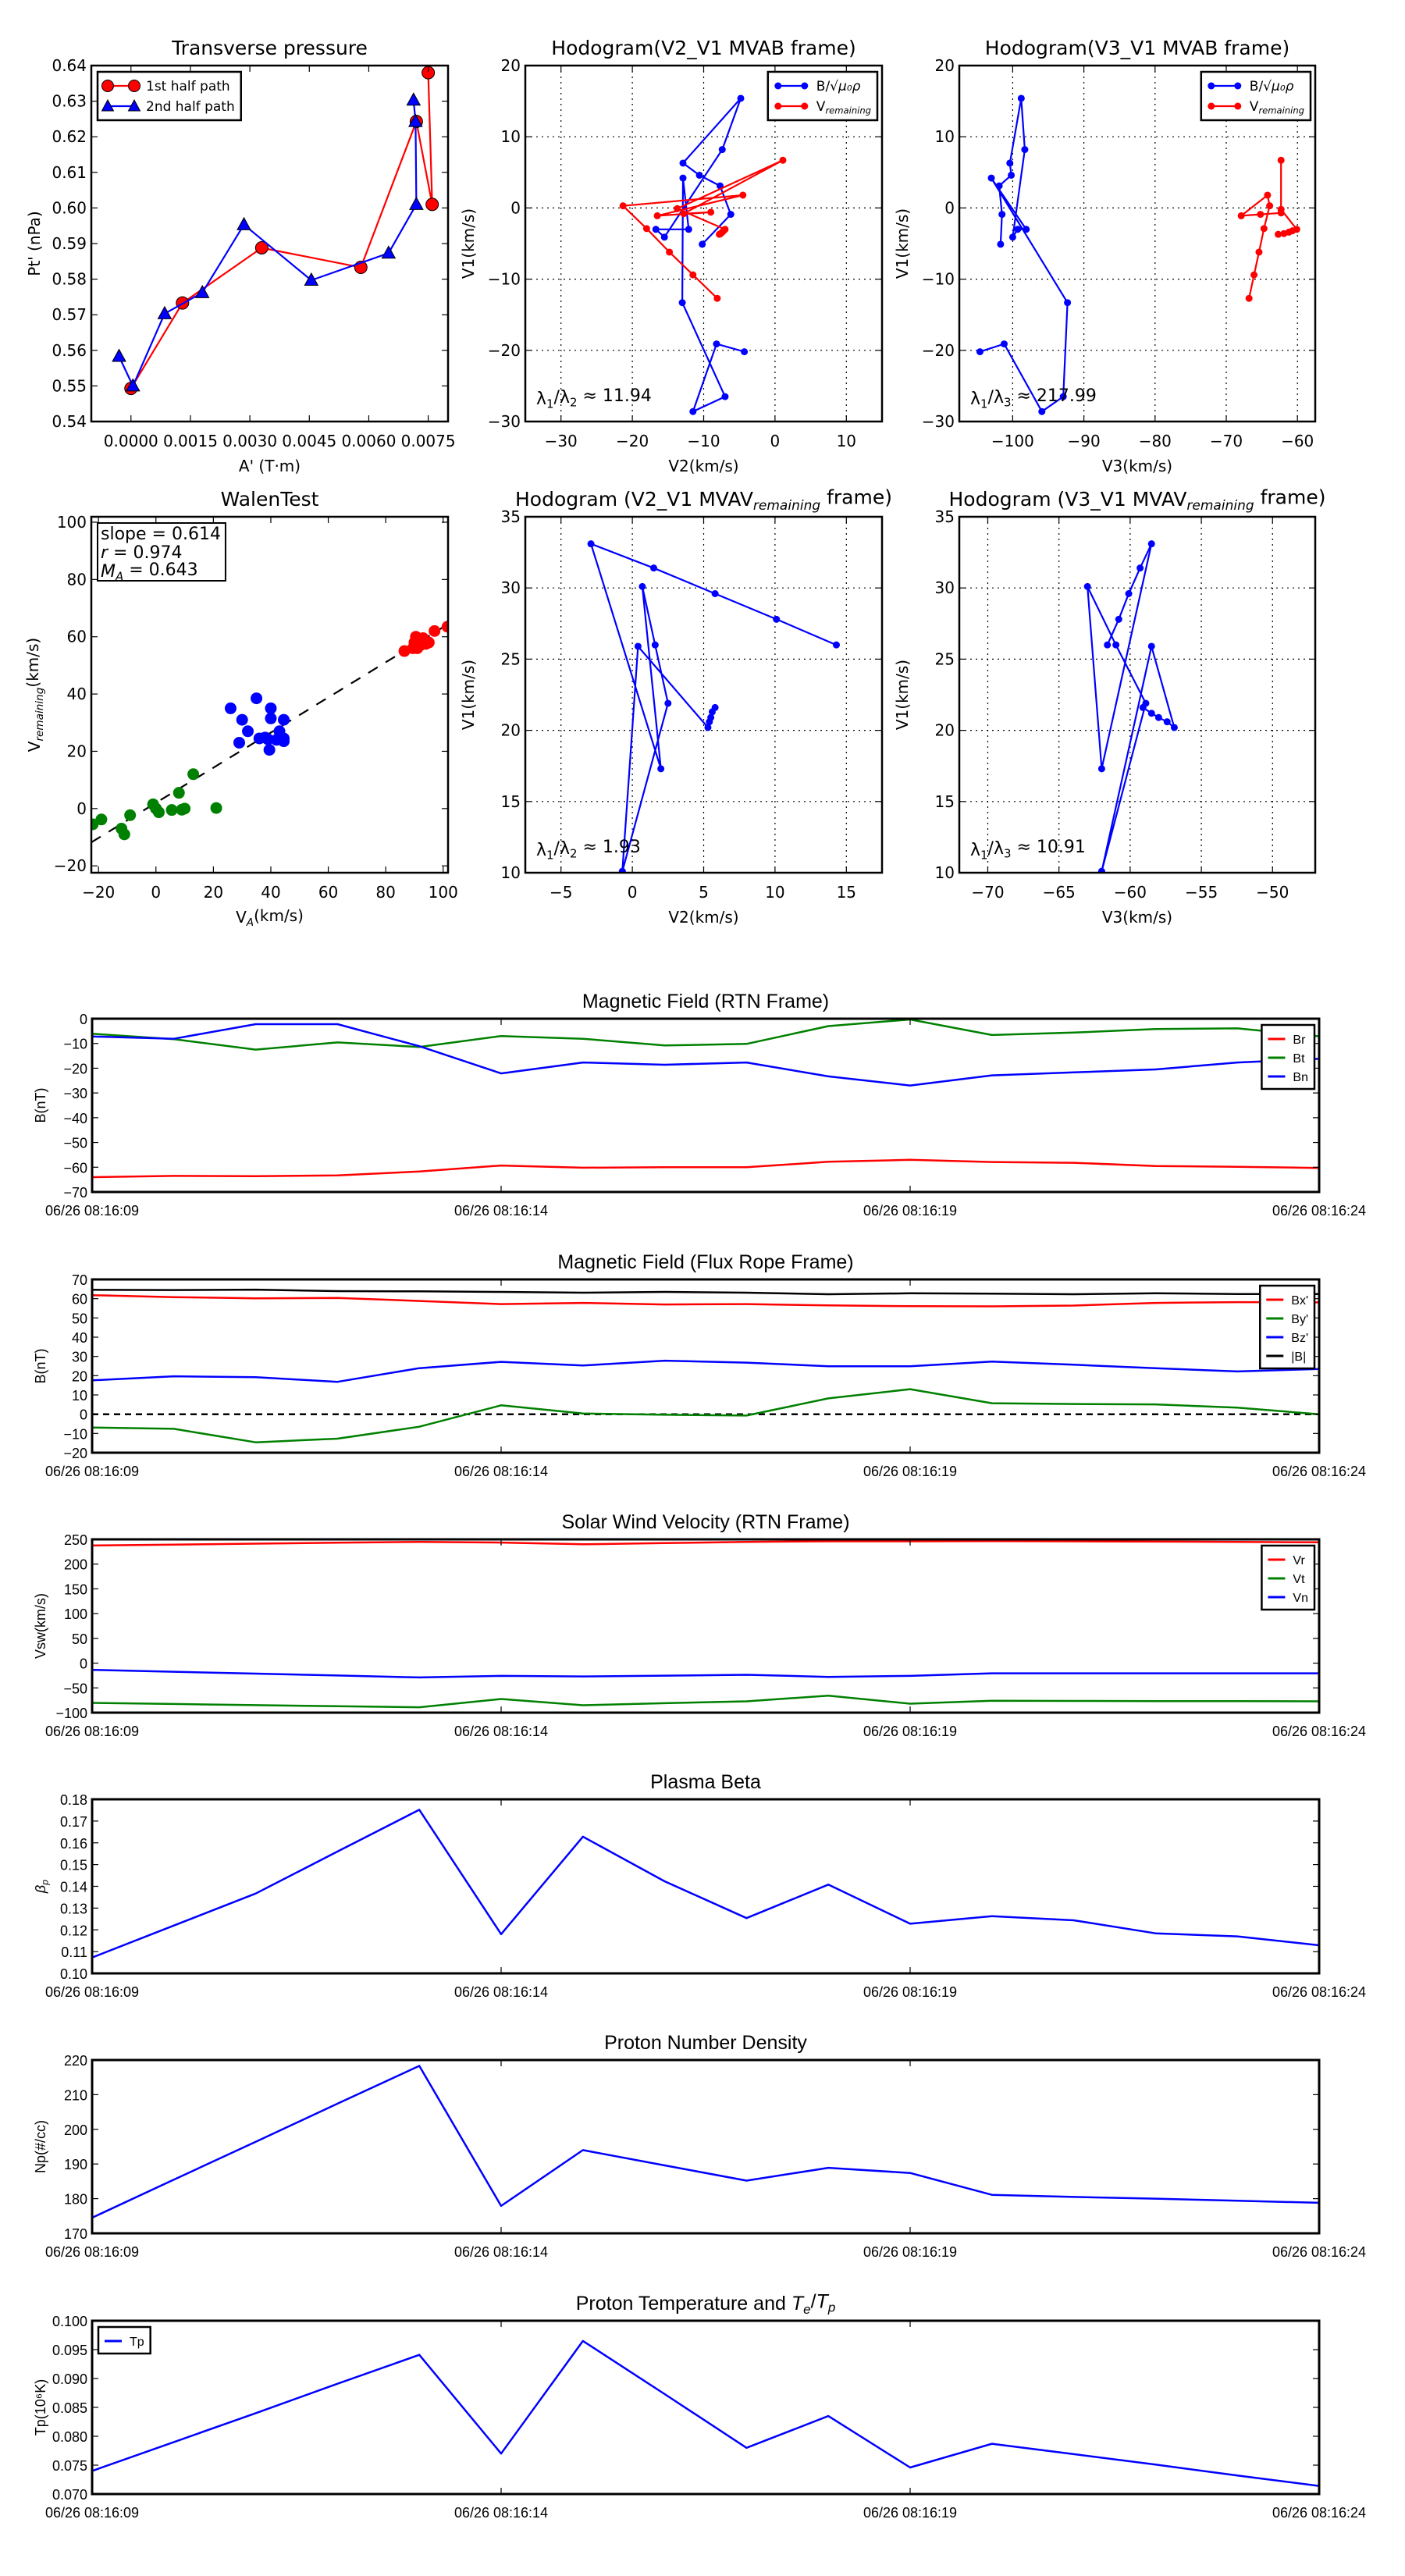 This screenshot has width=1405, height=2576. Describe the element at coordinates (1068, 499) in the screenshot. I see `chart-title-part: Hodogram (V3_V1 MVAV` at that location.